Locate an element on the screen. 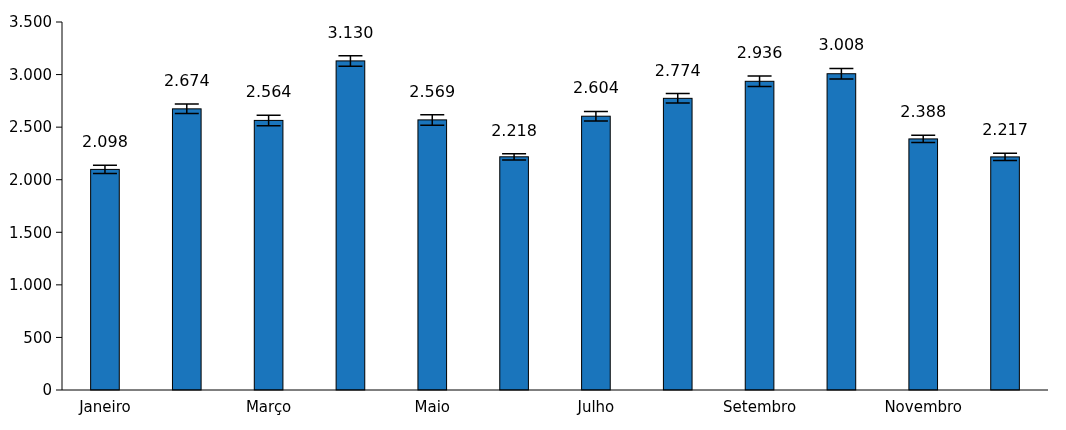 The height and width of the screenshot is (430, 1066). x-tick-label: Julho is located at coordinates (595, 407).